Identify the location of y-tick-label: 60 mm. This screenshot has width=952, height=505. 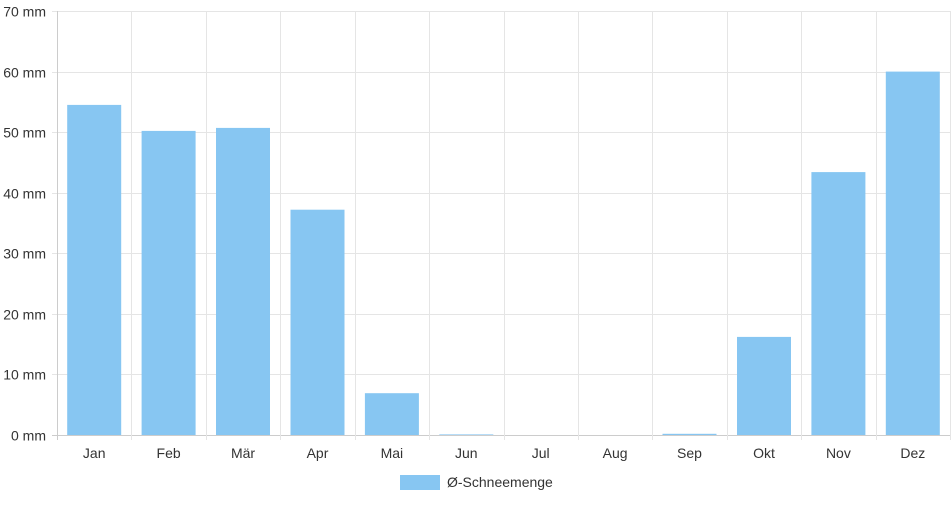
(24, 73).